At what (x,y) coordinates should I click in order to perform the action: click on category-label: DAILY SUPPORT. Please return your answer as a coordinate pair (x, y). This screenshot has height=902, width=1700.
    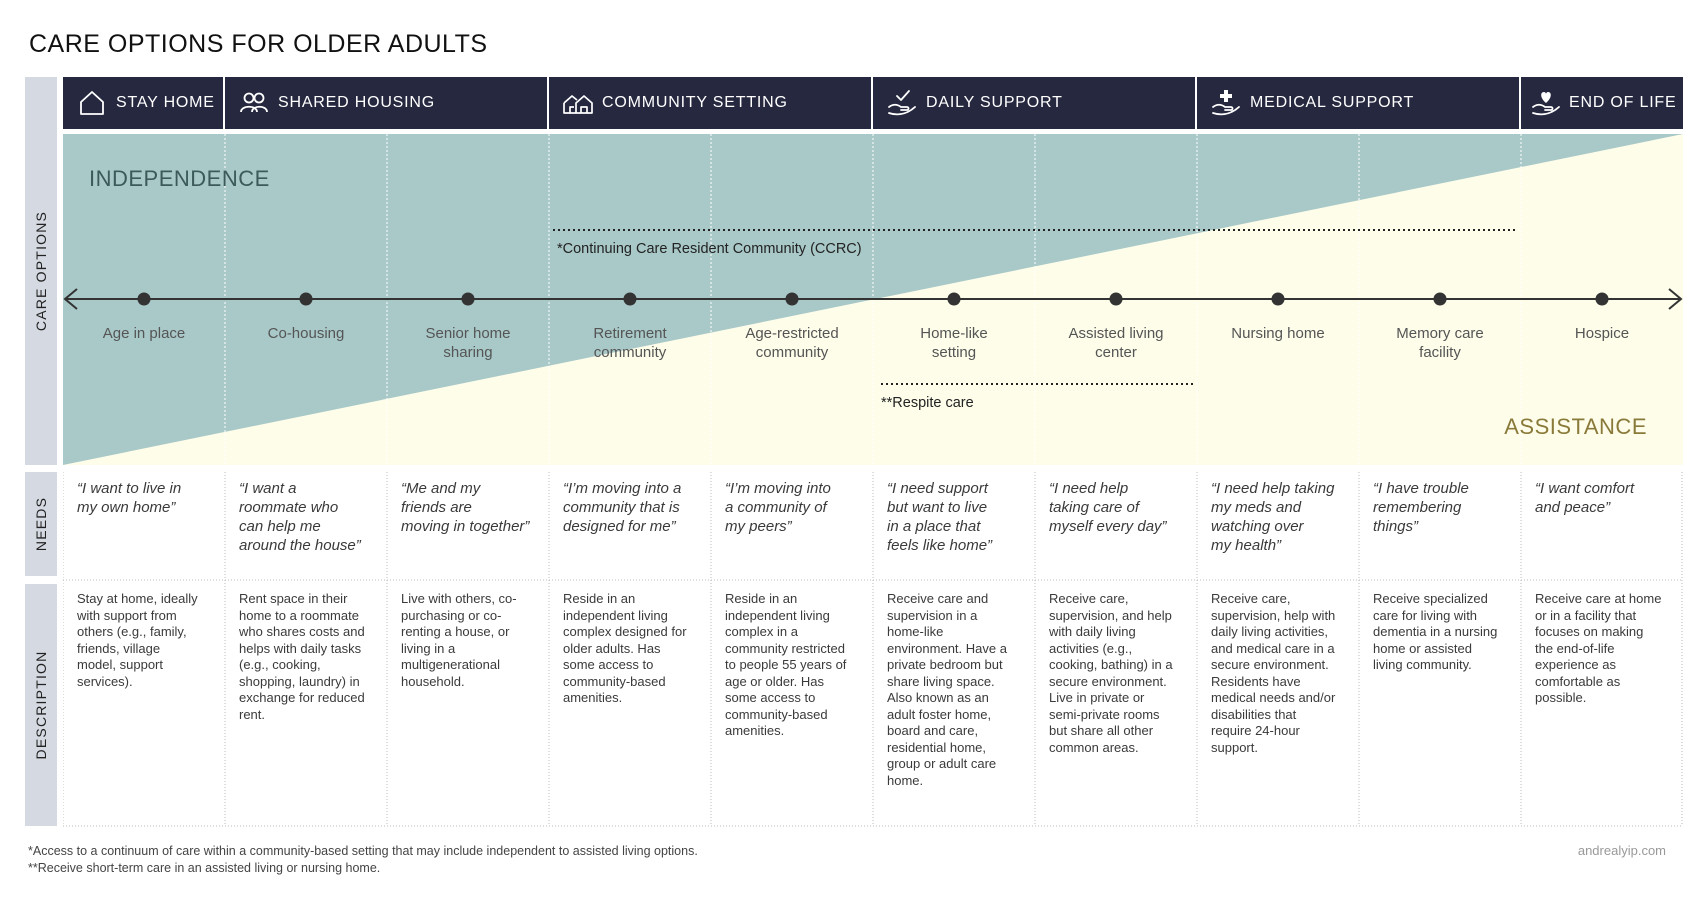
    Looking at the image, I should click on (994, 102).